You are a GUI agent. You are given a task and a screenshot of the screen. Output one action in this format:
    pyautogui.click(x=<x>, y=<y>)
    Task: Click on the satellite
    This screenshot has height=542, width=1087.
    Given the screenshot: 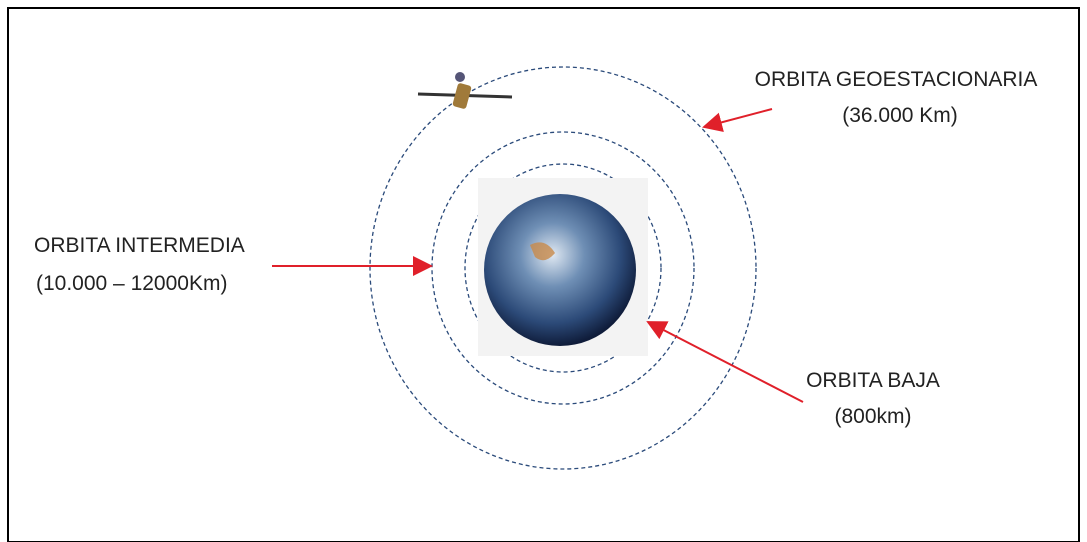 What is the action you would take?
    pyautogui.click(x=465, y=90)
    